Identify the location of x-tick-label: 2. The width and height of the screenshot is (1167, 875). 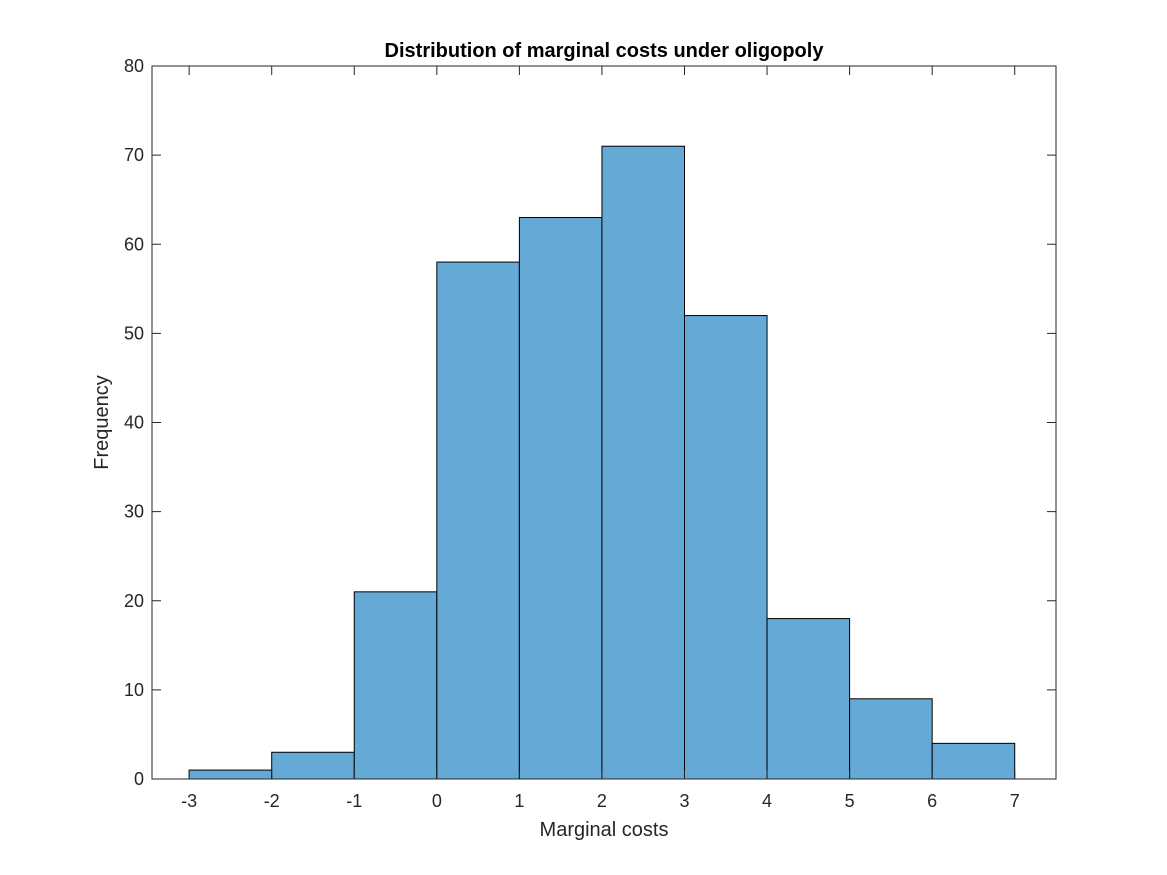
(602, 801).